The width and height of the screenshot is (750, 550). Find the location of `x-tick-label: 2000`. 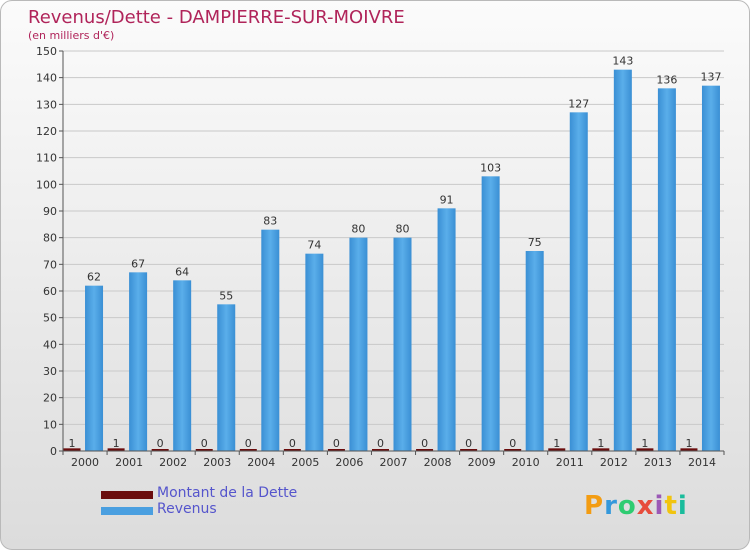

x-tick-label: 2000 is located at coordinates (85, 462).